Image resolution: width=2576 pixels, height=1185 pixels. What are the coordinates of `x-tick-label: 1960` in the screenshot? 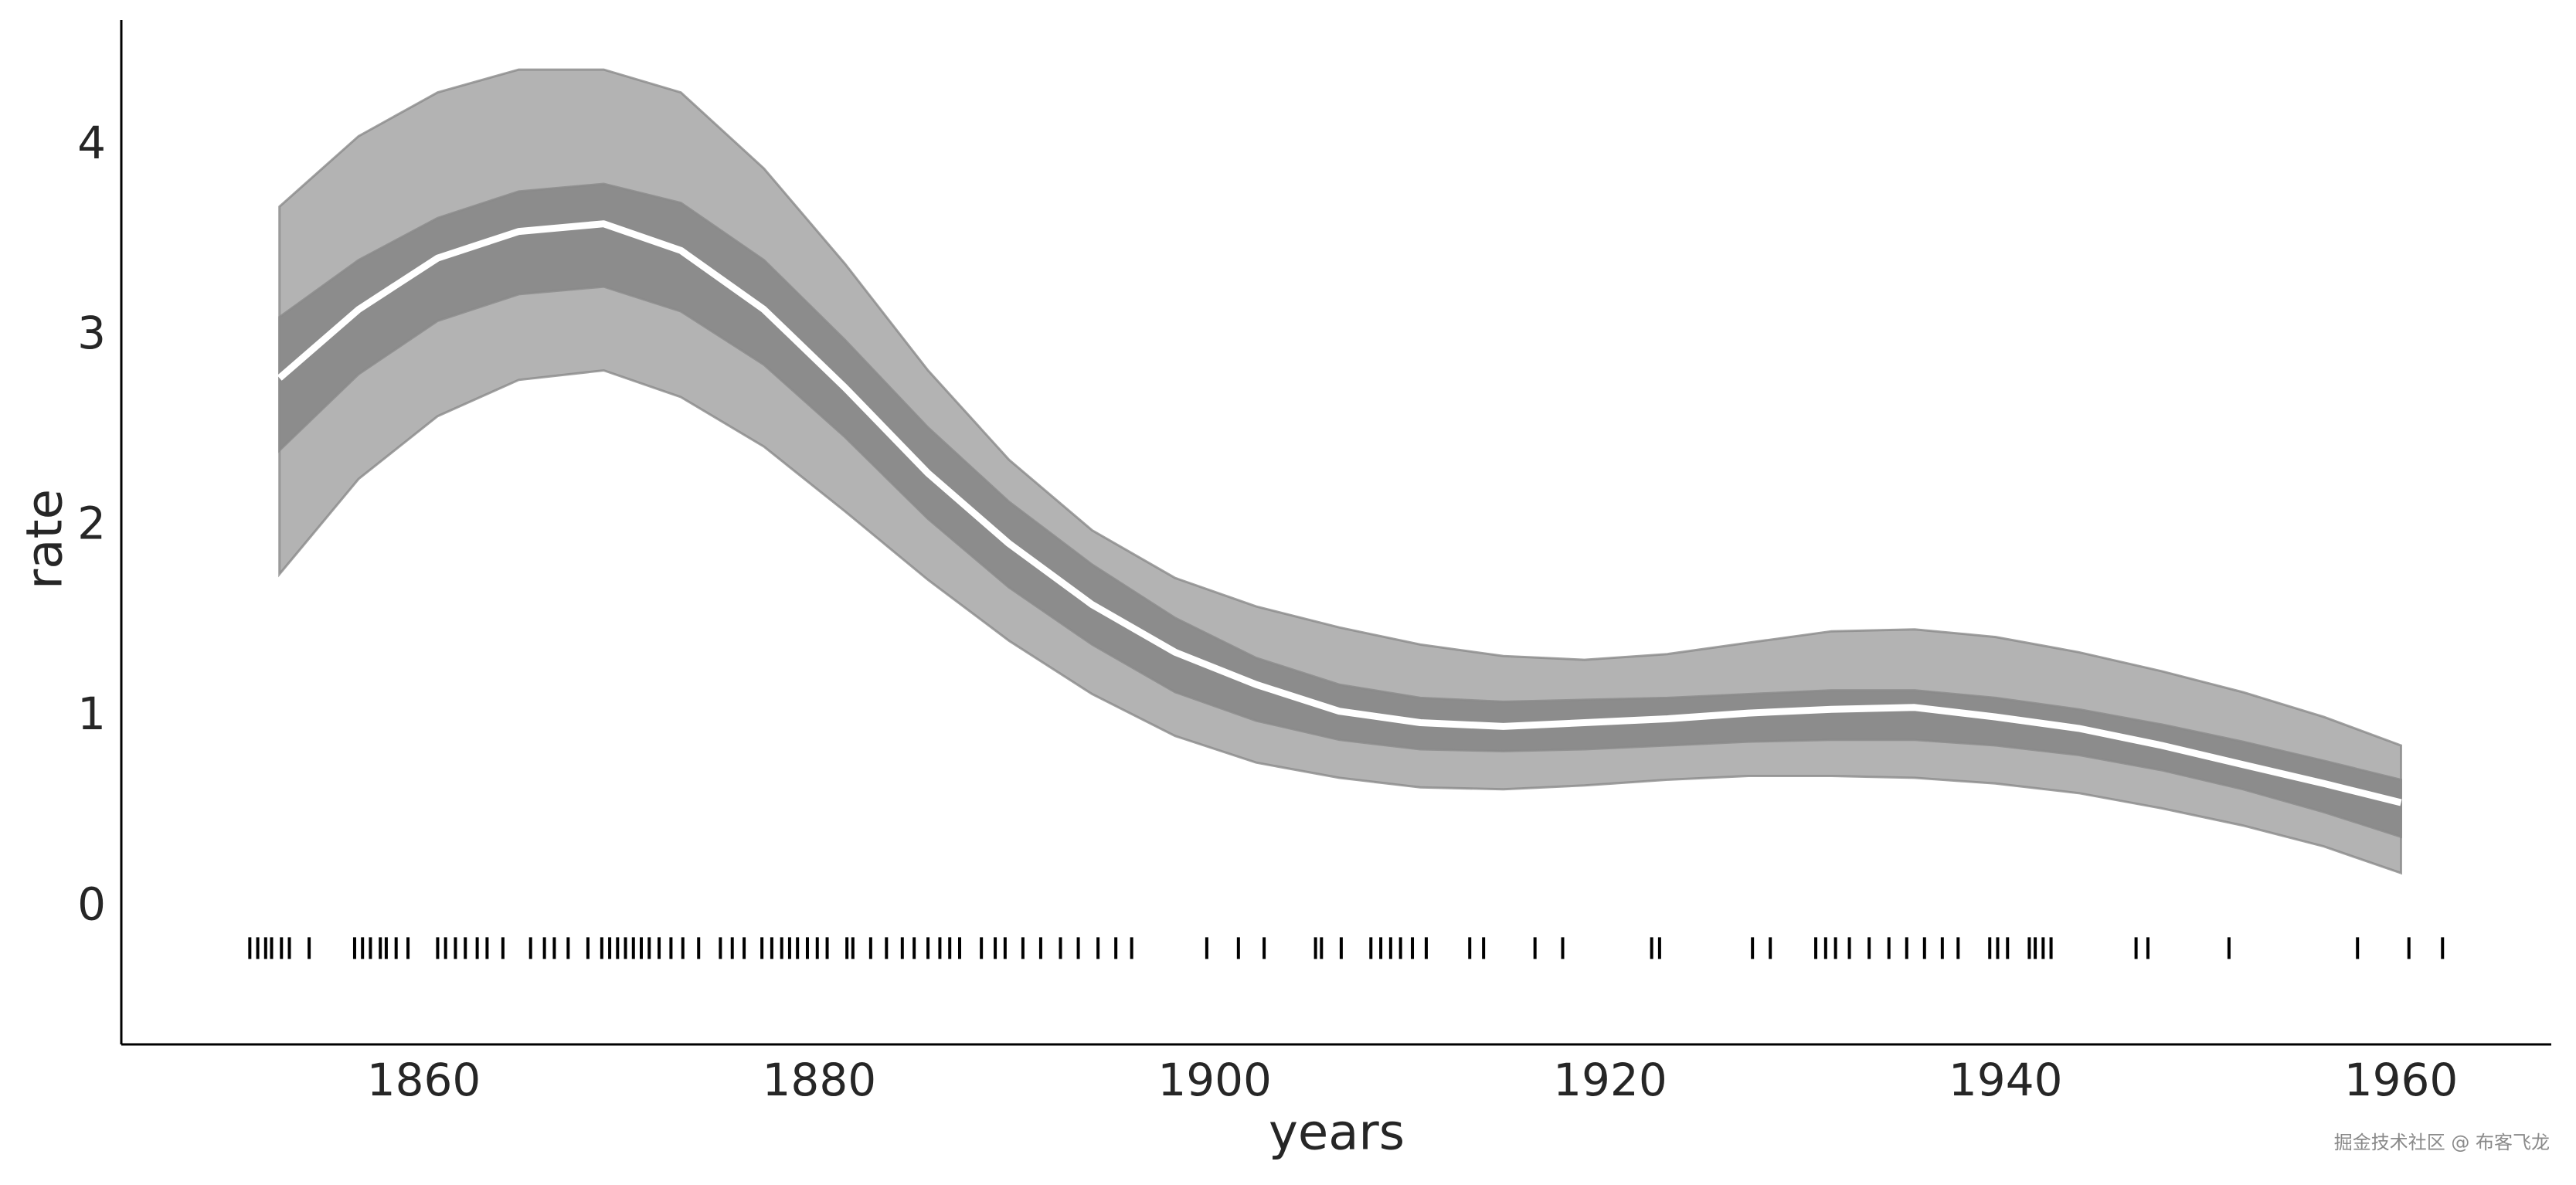 It's located at (2401, 1080).